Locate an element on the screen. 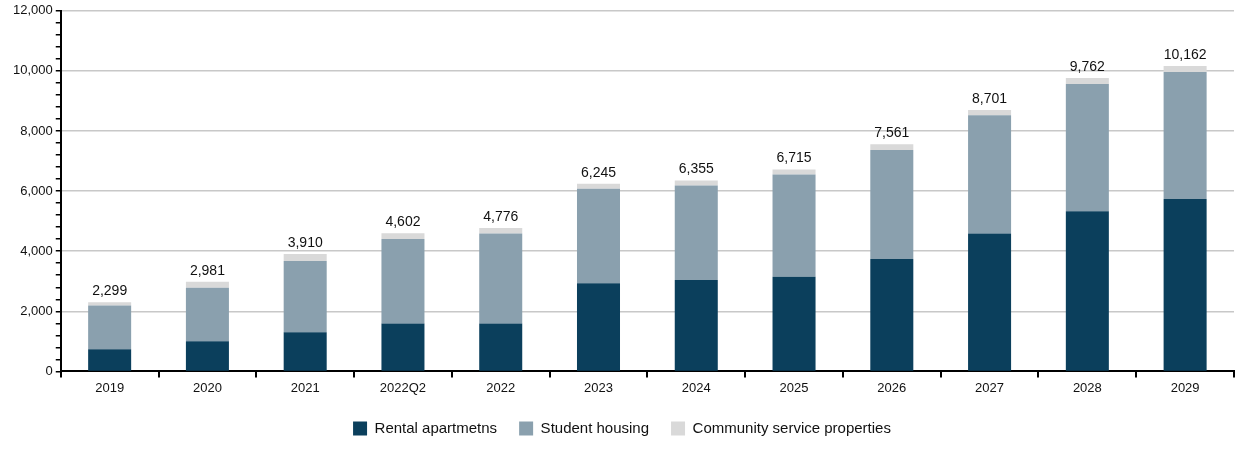  x-tick-label: 2026 is located at coordinates (892, 387).